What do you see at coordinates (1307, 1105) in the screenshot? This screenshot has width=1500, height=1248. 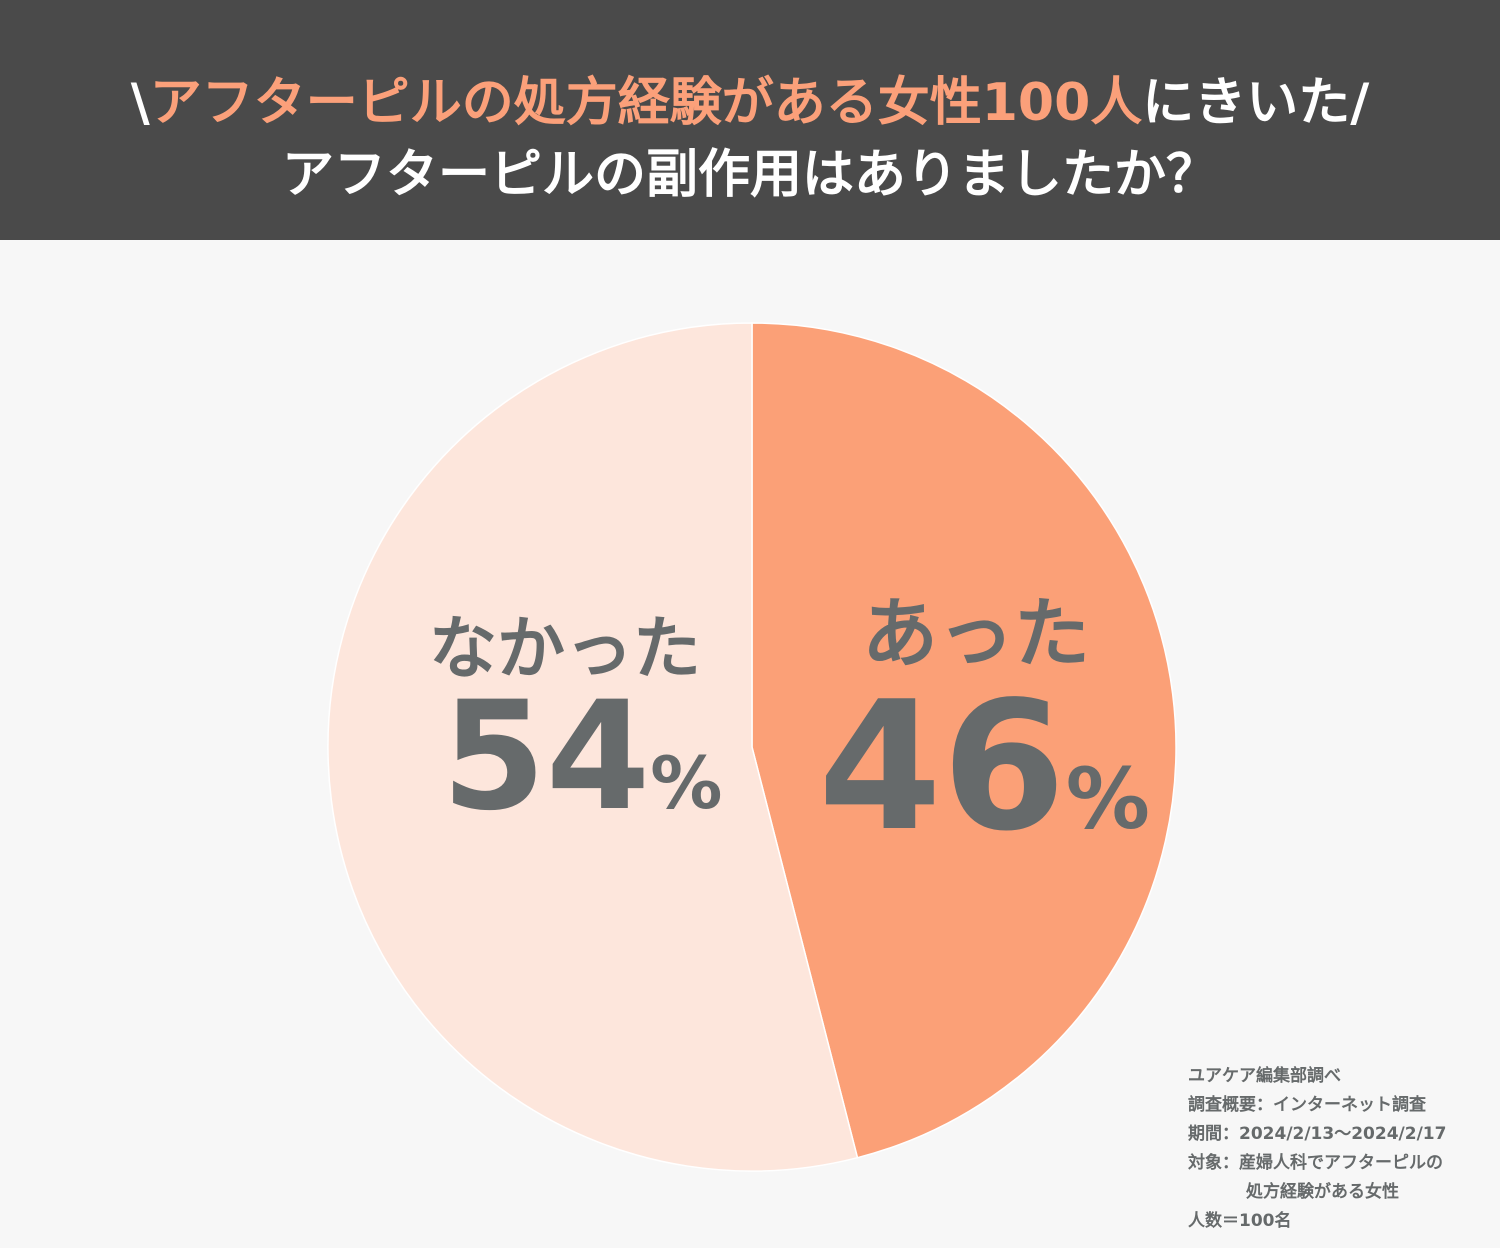 I see `notes-method: 調査概要：インターネット調査` at bounding box center [1307, 1105].